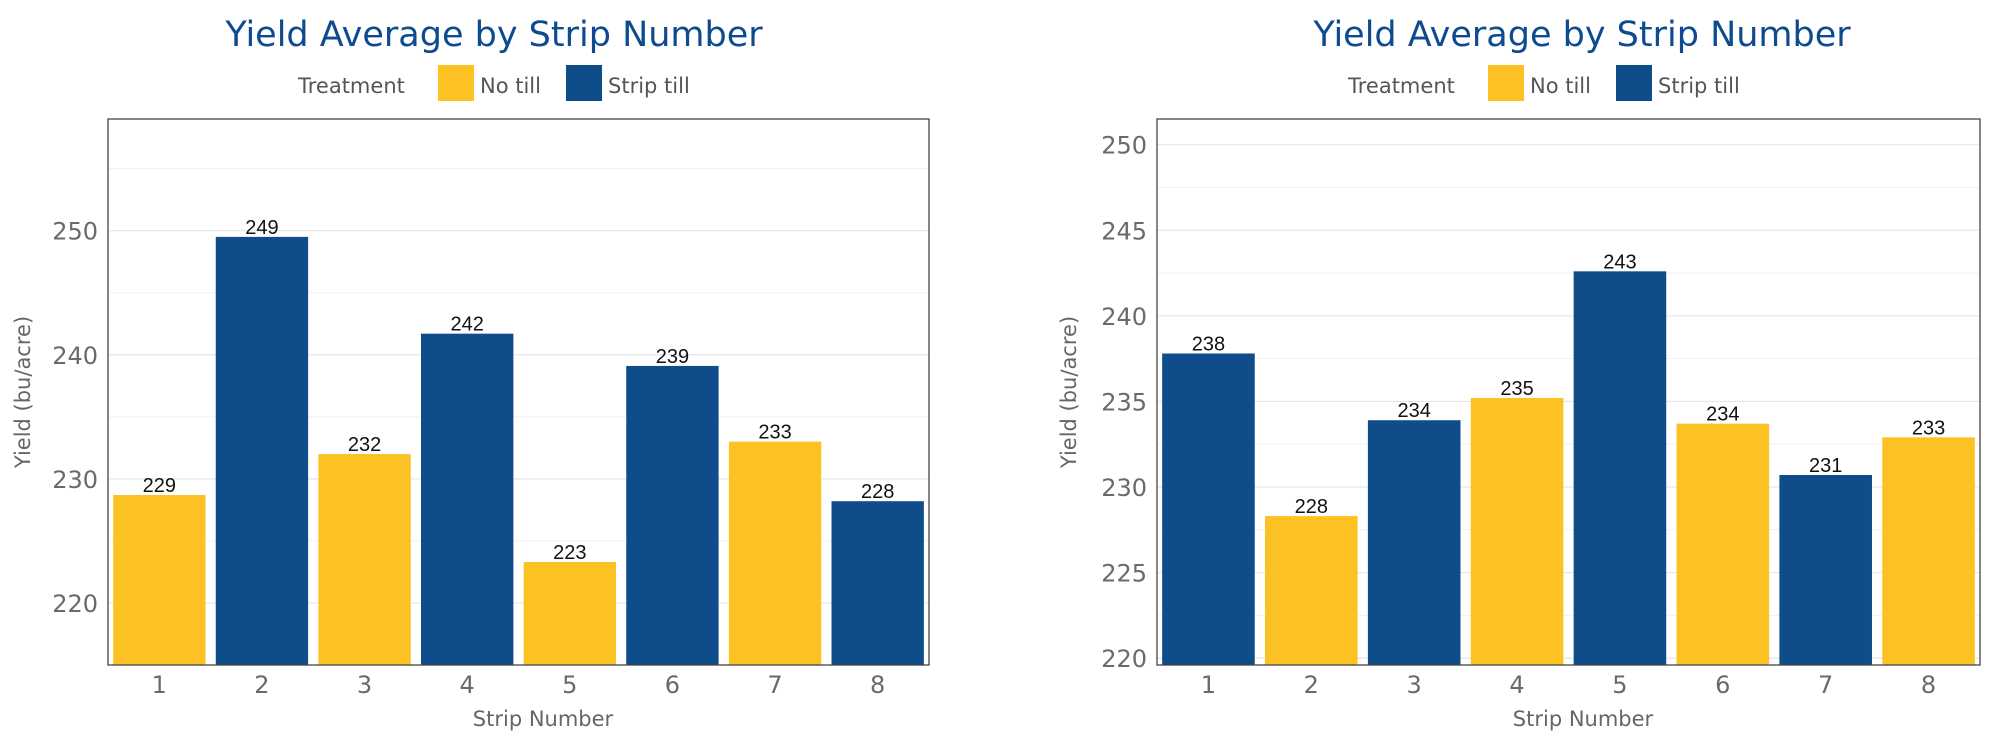  Describe the element at coordinates (1928, 428) in the screenshot. I see `data-label-strip-8: 233` at that location.